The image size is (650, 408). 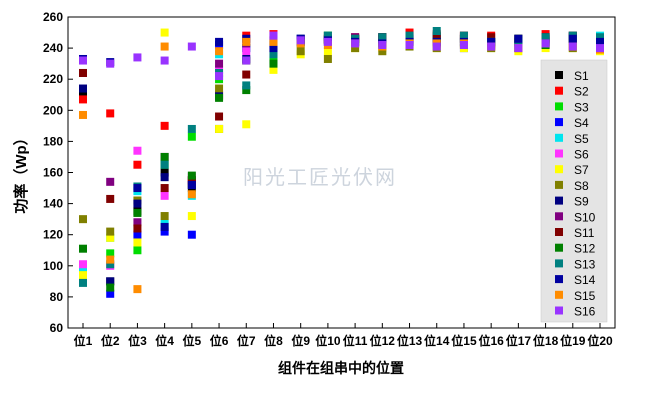 I want to click on legend-label: S15, so click(x=585, y=296).